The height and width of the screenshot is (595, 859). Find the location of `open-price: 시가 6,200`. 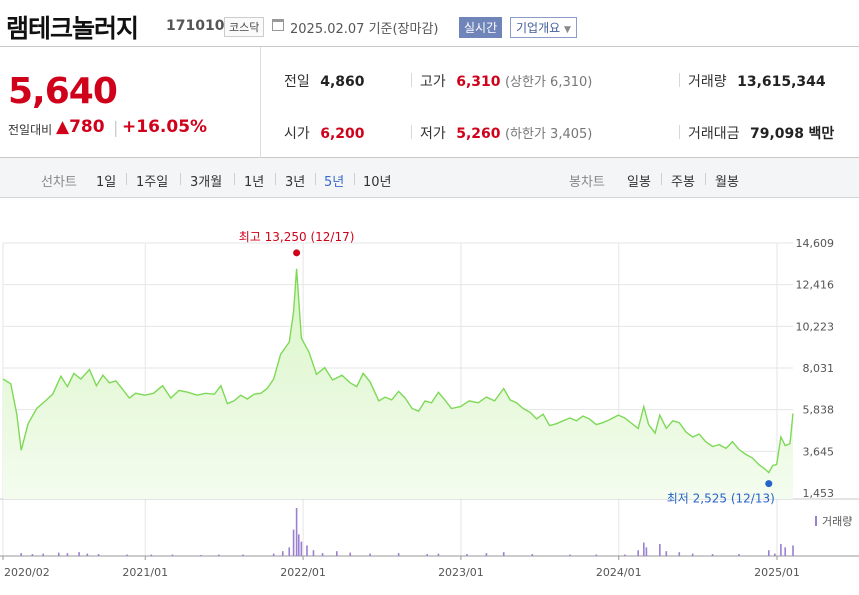

open-price: 시가 6,200 is located at coordinates (324, 133).